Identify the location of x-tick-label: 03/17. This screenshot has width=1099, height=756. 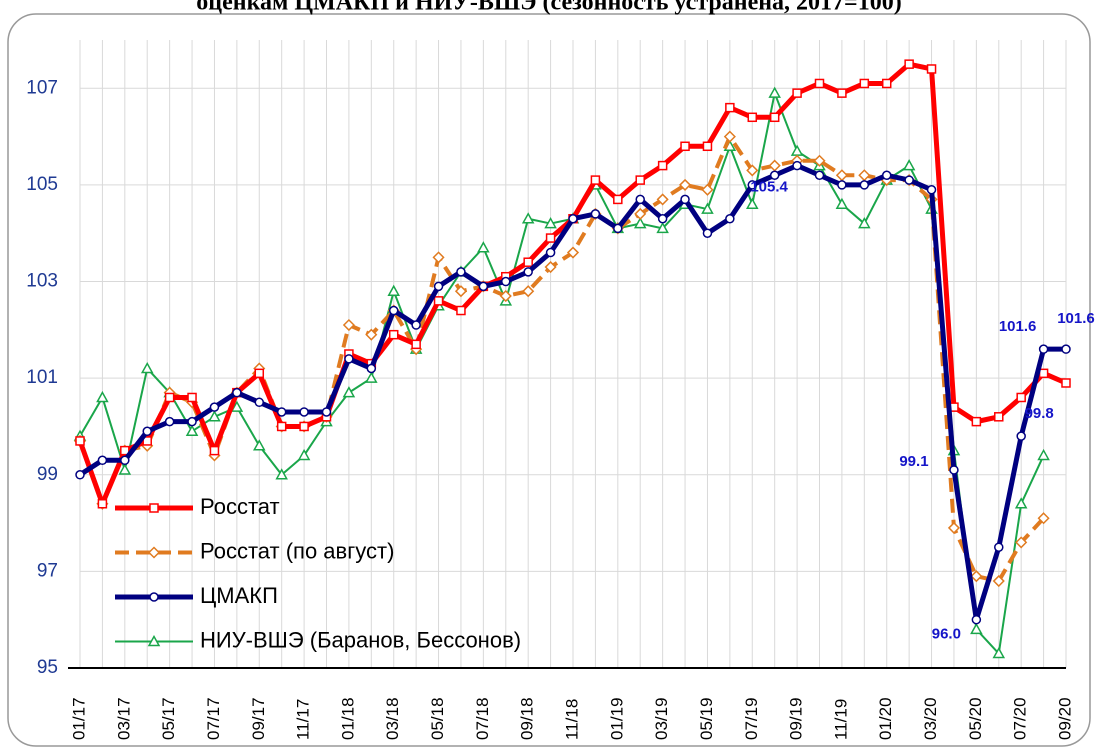
(123, 718).